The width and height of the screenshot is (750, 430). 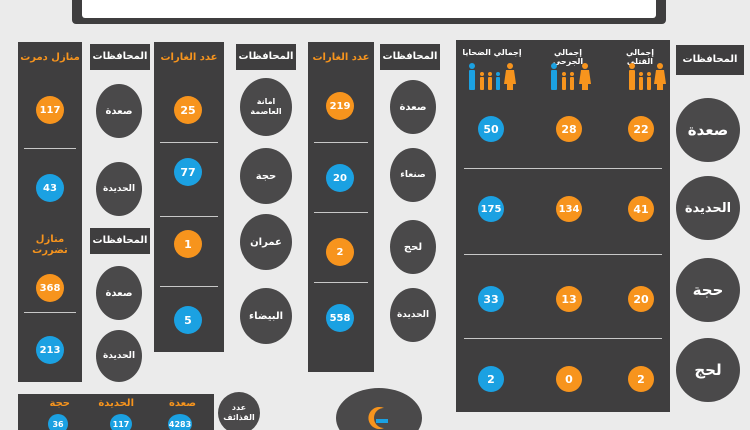 I want to click on logo, so click(x=379, y=409).